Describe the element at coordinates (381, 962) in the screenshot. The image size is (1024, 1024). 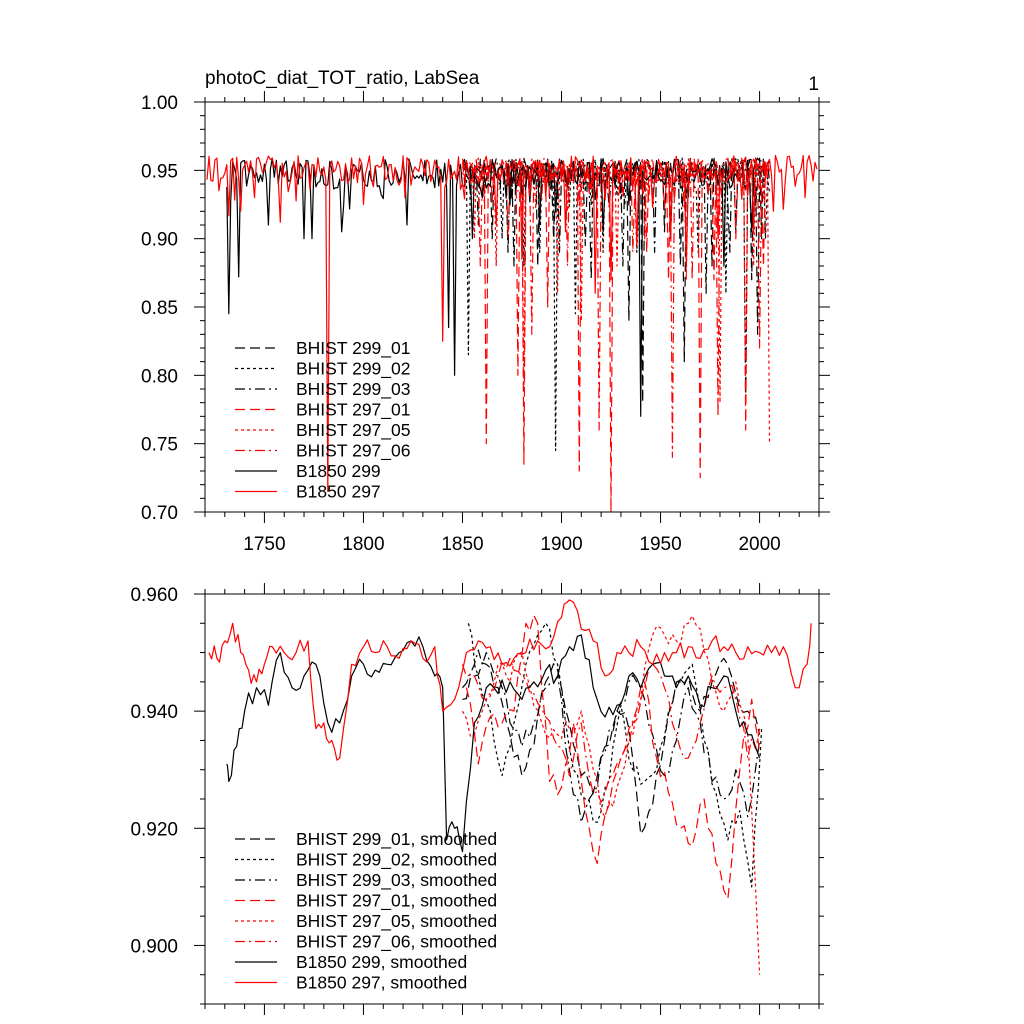
I see `legend-label-b1850-299-smoothed: B1850 299, smoothed` at that location.